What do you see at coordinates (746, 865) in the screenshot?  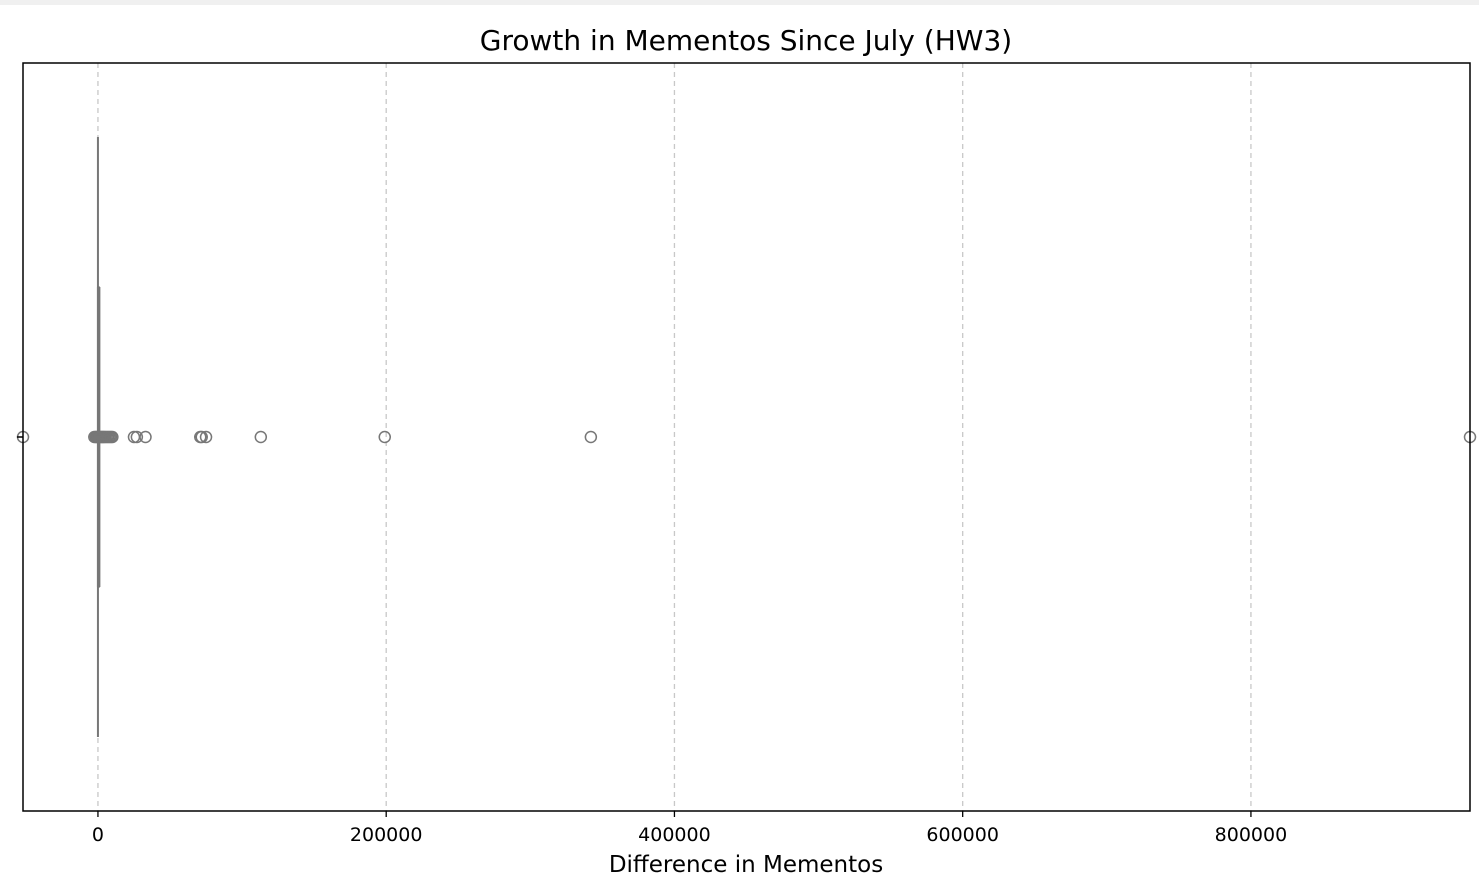 I see `x-axis-label: Difference in Mementos` at bounding box center [746, 865].